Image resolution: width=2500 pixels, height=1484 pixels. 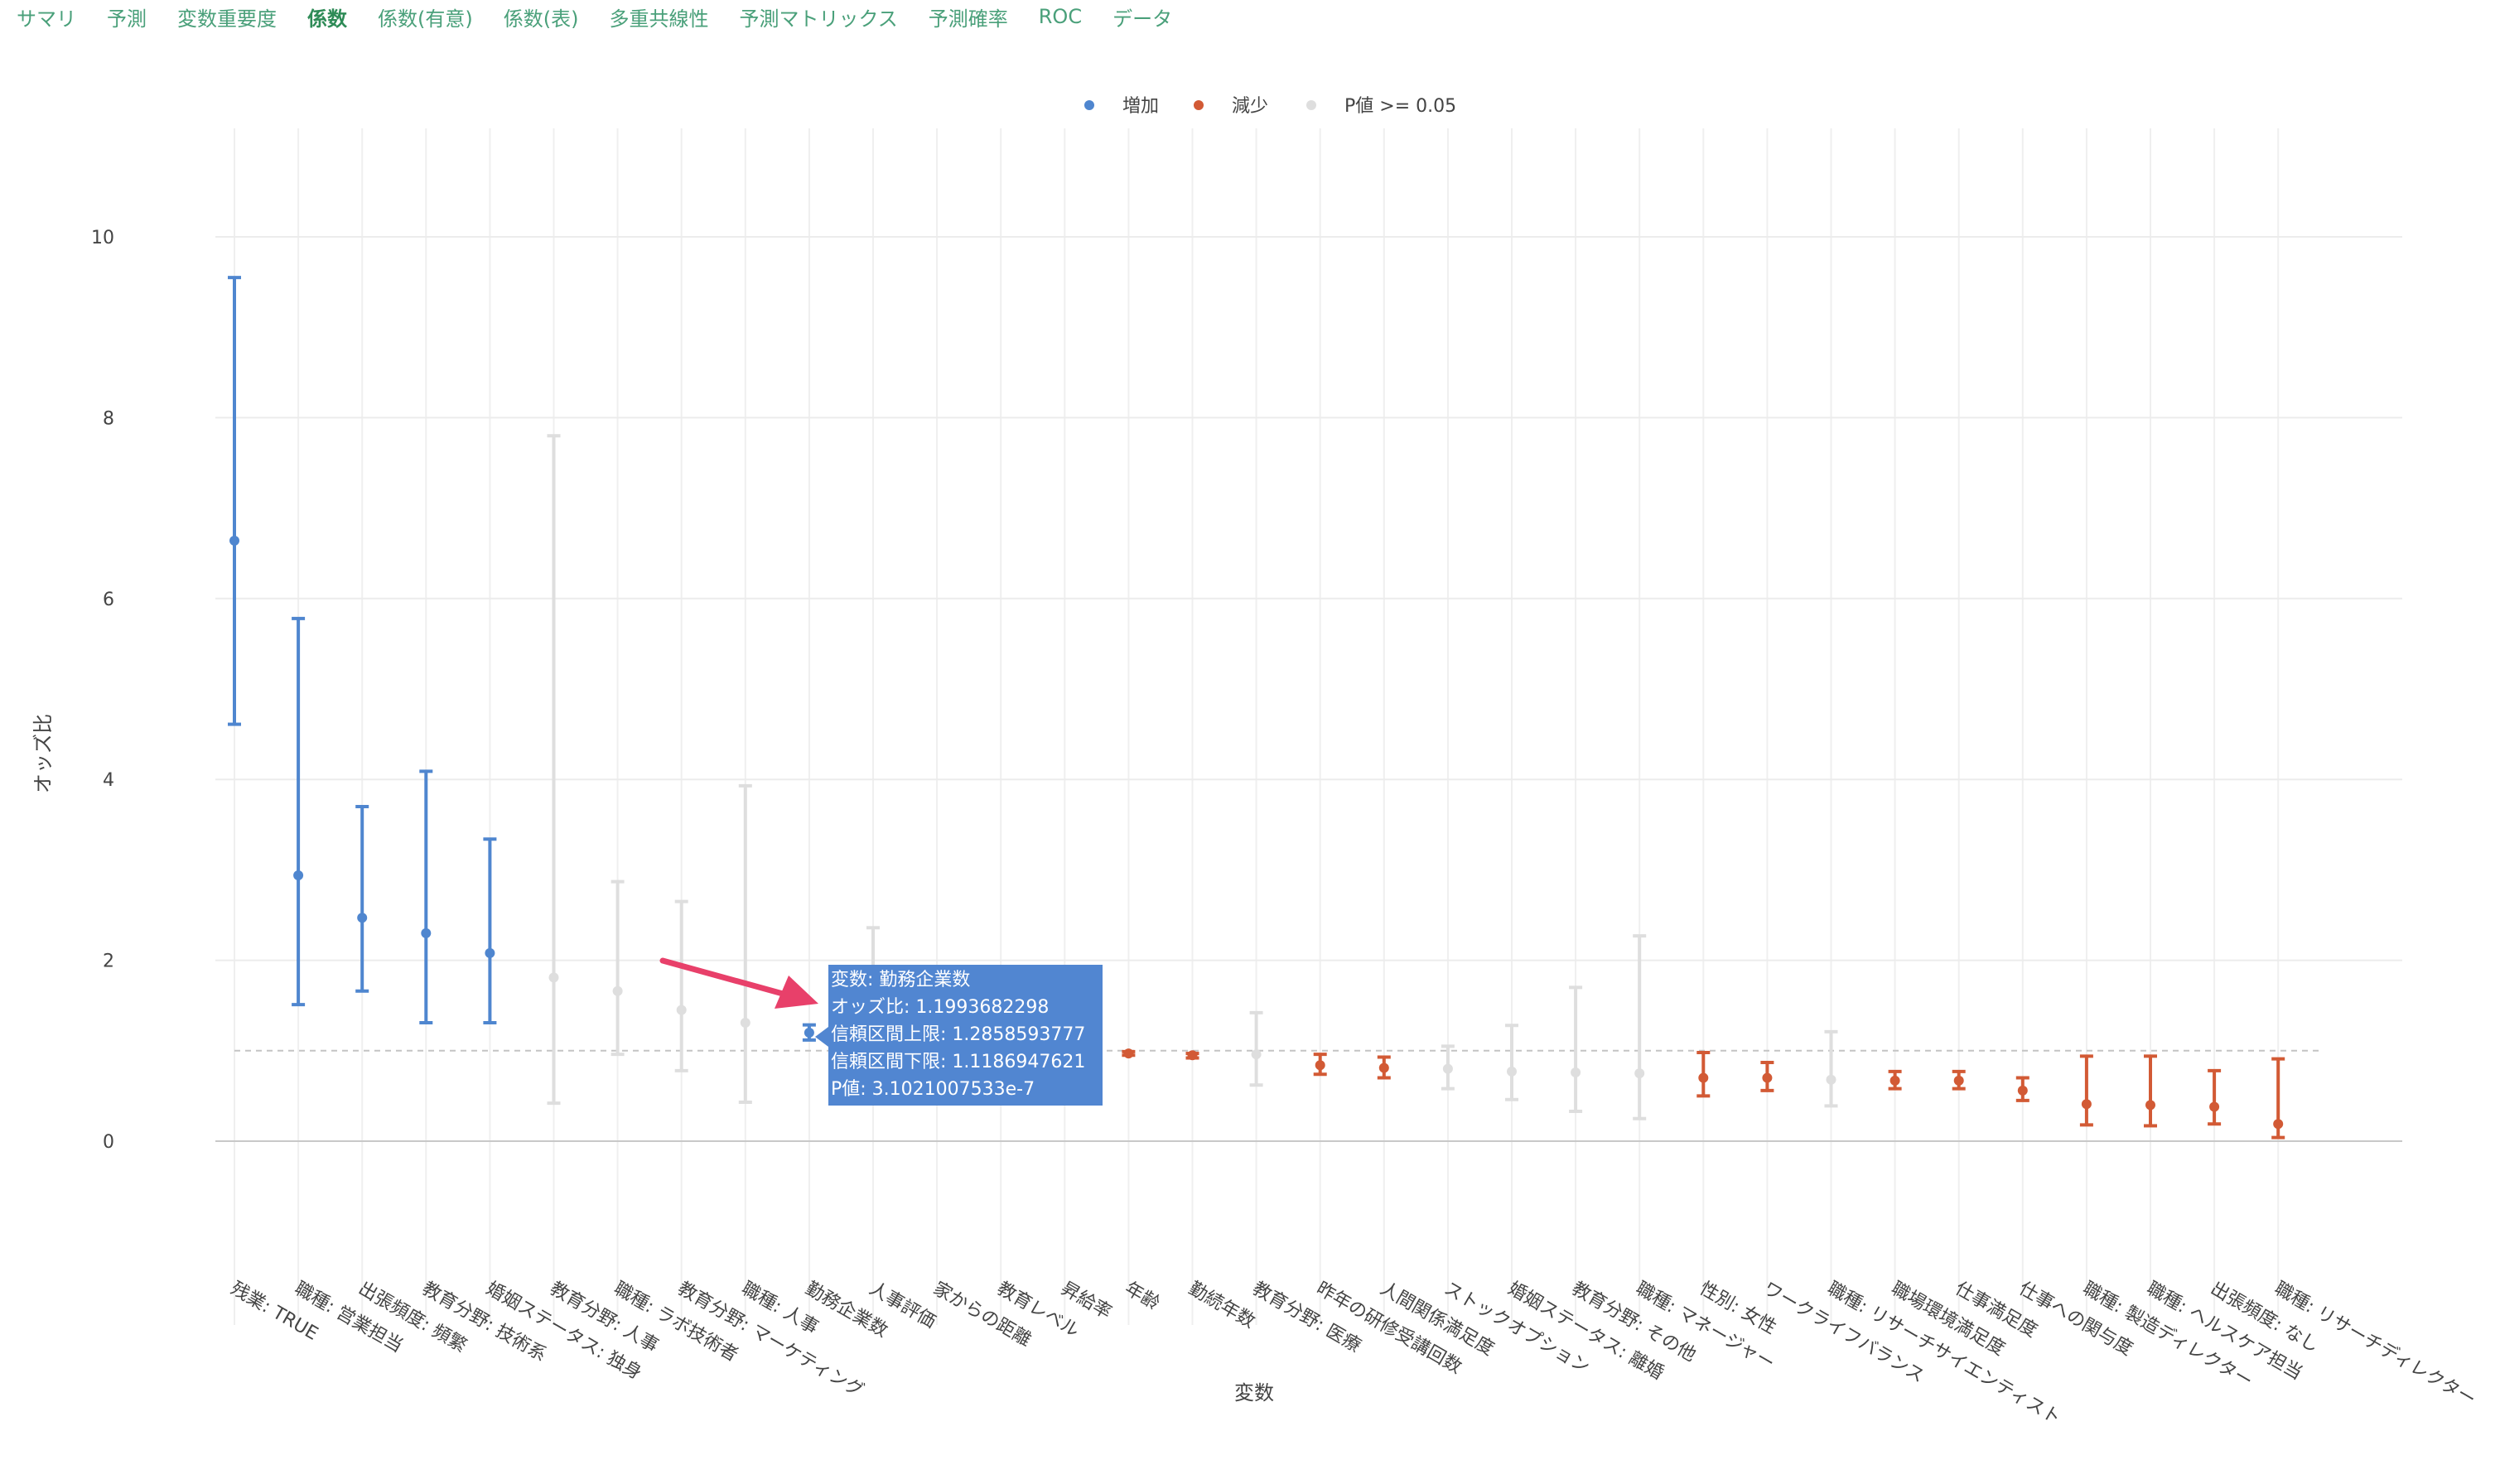 What do you see at coordinates (108, 1142) in the screenshot?
I see `y-tick-label: 0` at bounding box center [108, 1142].